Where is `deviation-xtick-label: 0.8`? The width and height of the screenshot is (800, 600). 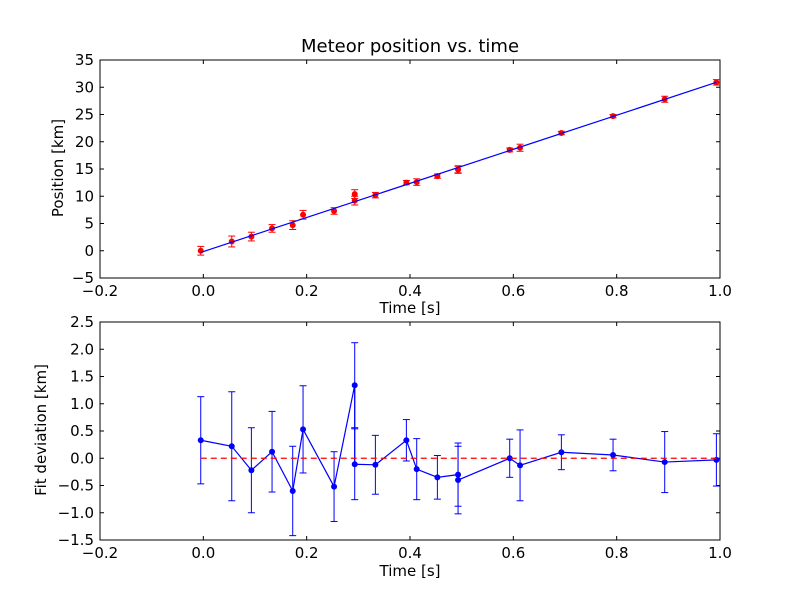 deviation-xtick-label: 0.8 is located at coordinates (617, 553).